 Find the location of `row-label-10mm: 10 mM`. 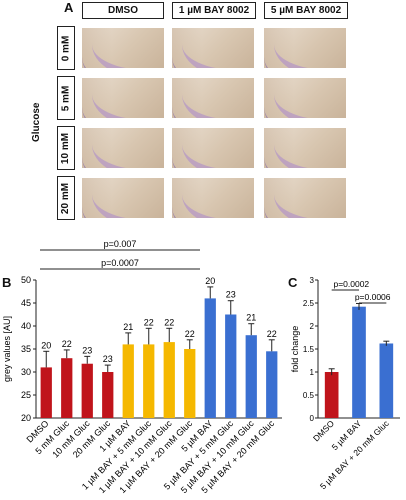

row-label-10mm: 10 mM is located at coordinates (66, 148).